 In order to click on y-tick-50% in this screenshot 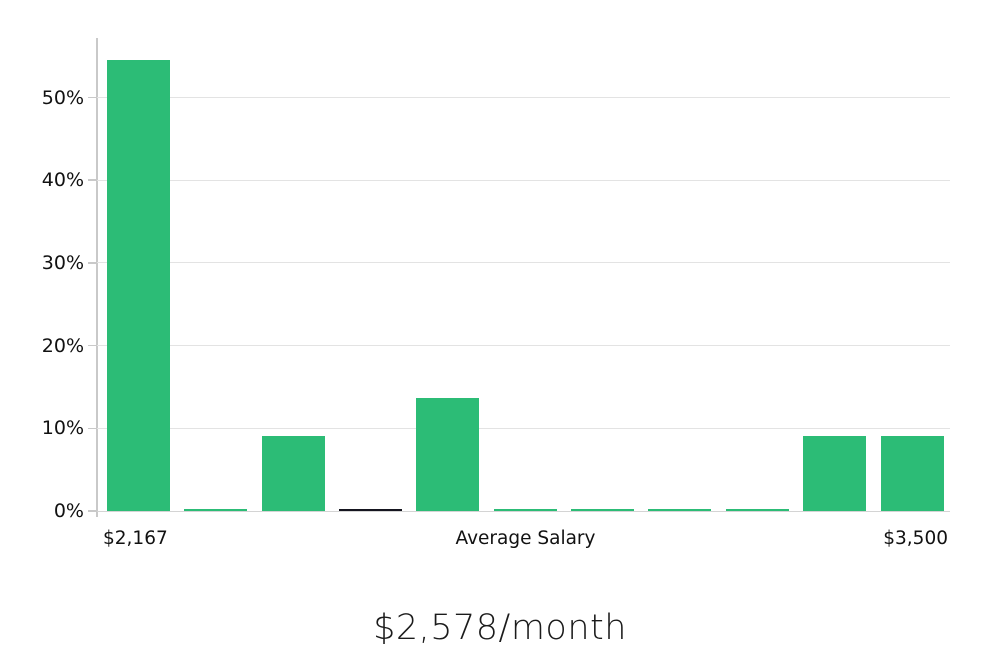, I will do `click(92, 97)`.